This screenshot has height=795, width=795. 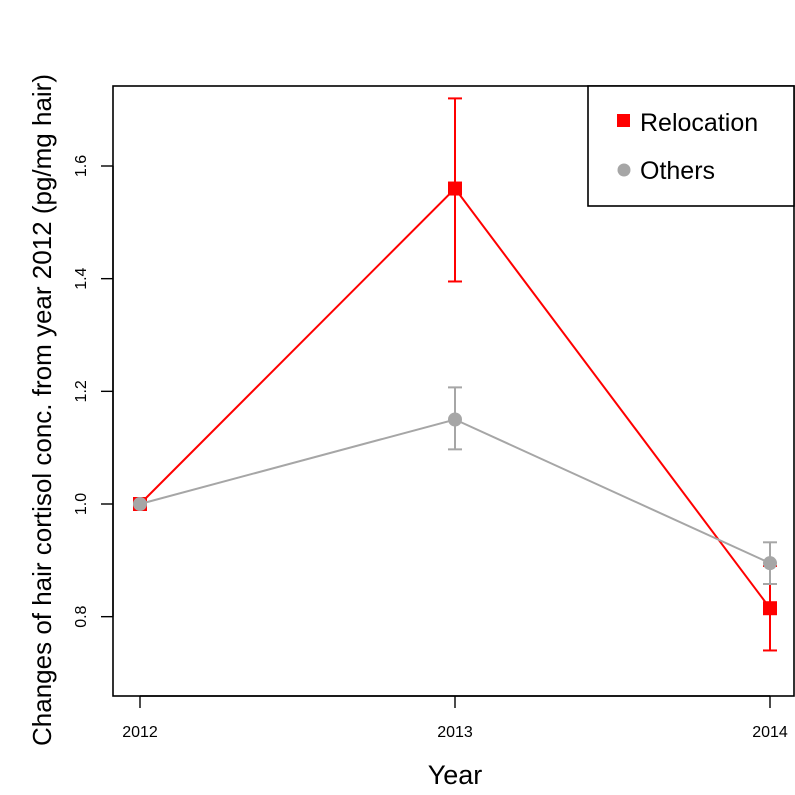 What do you see at coordinates (770, 732) in the screenshot?
I see `x-tick-label: 2014` at bounding box center [770, 732].